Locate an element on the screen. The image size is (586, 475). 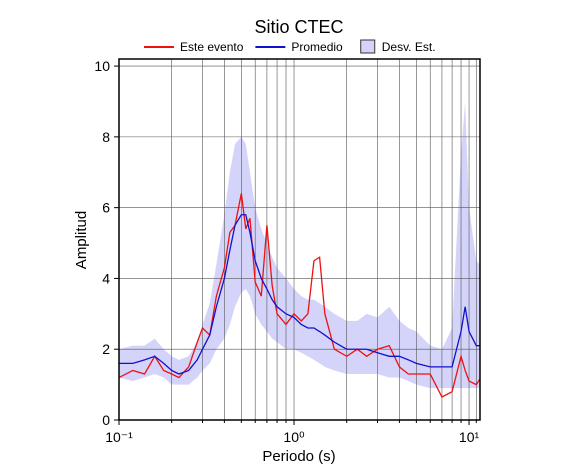
y-tick-label: 0 is located at coordinates (106, 420).